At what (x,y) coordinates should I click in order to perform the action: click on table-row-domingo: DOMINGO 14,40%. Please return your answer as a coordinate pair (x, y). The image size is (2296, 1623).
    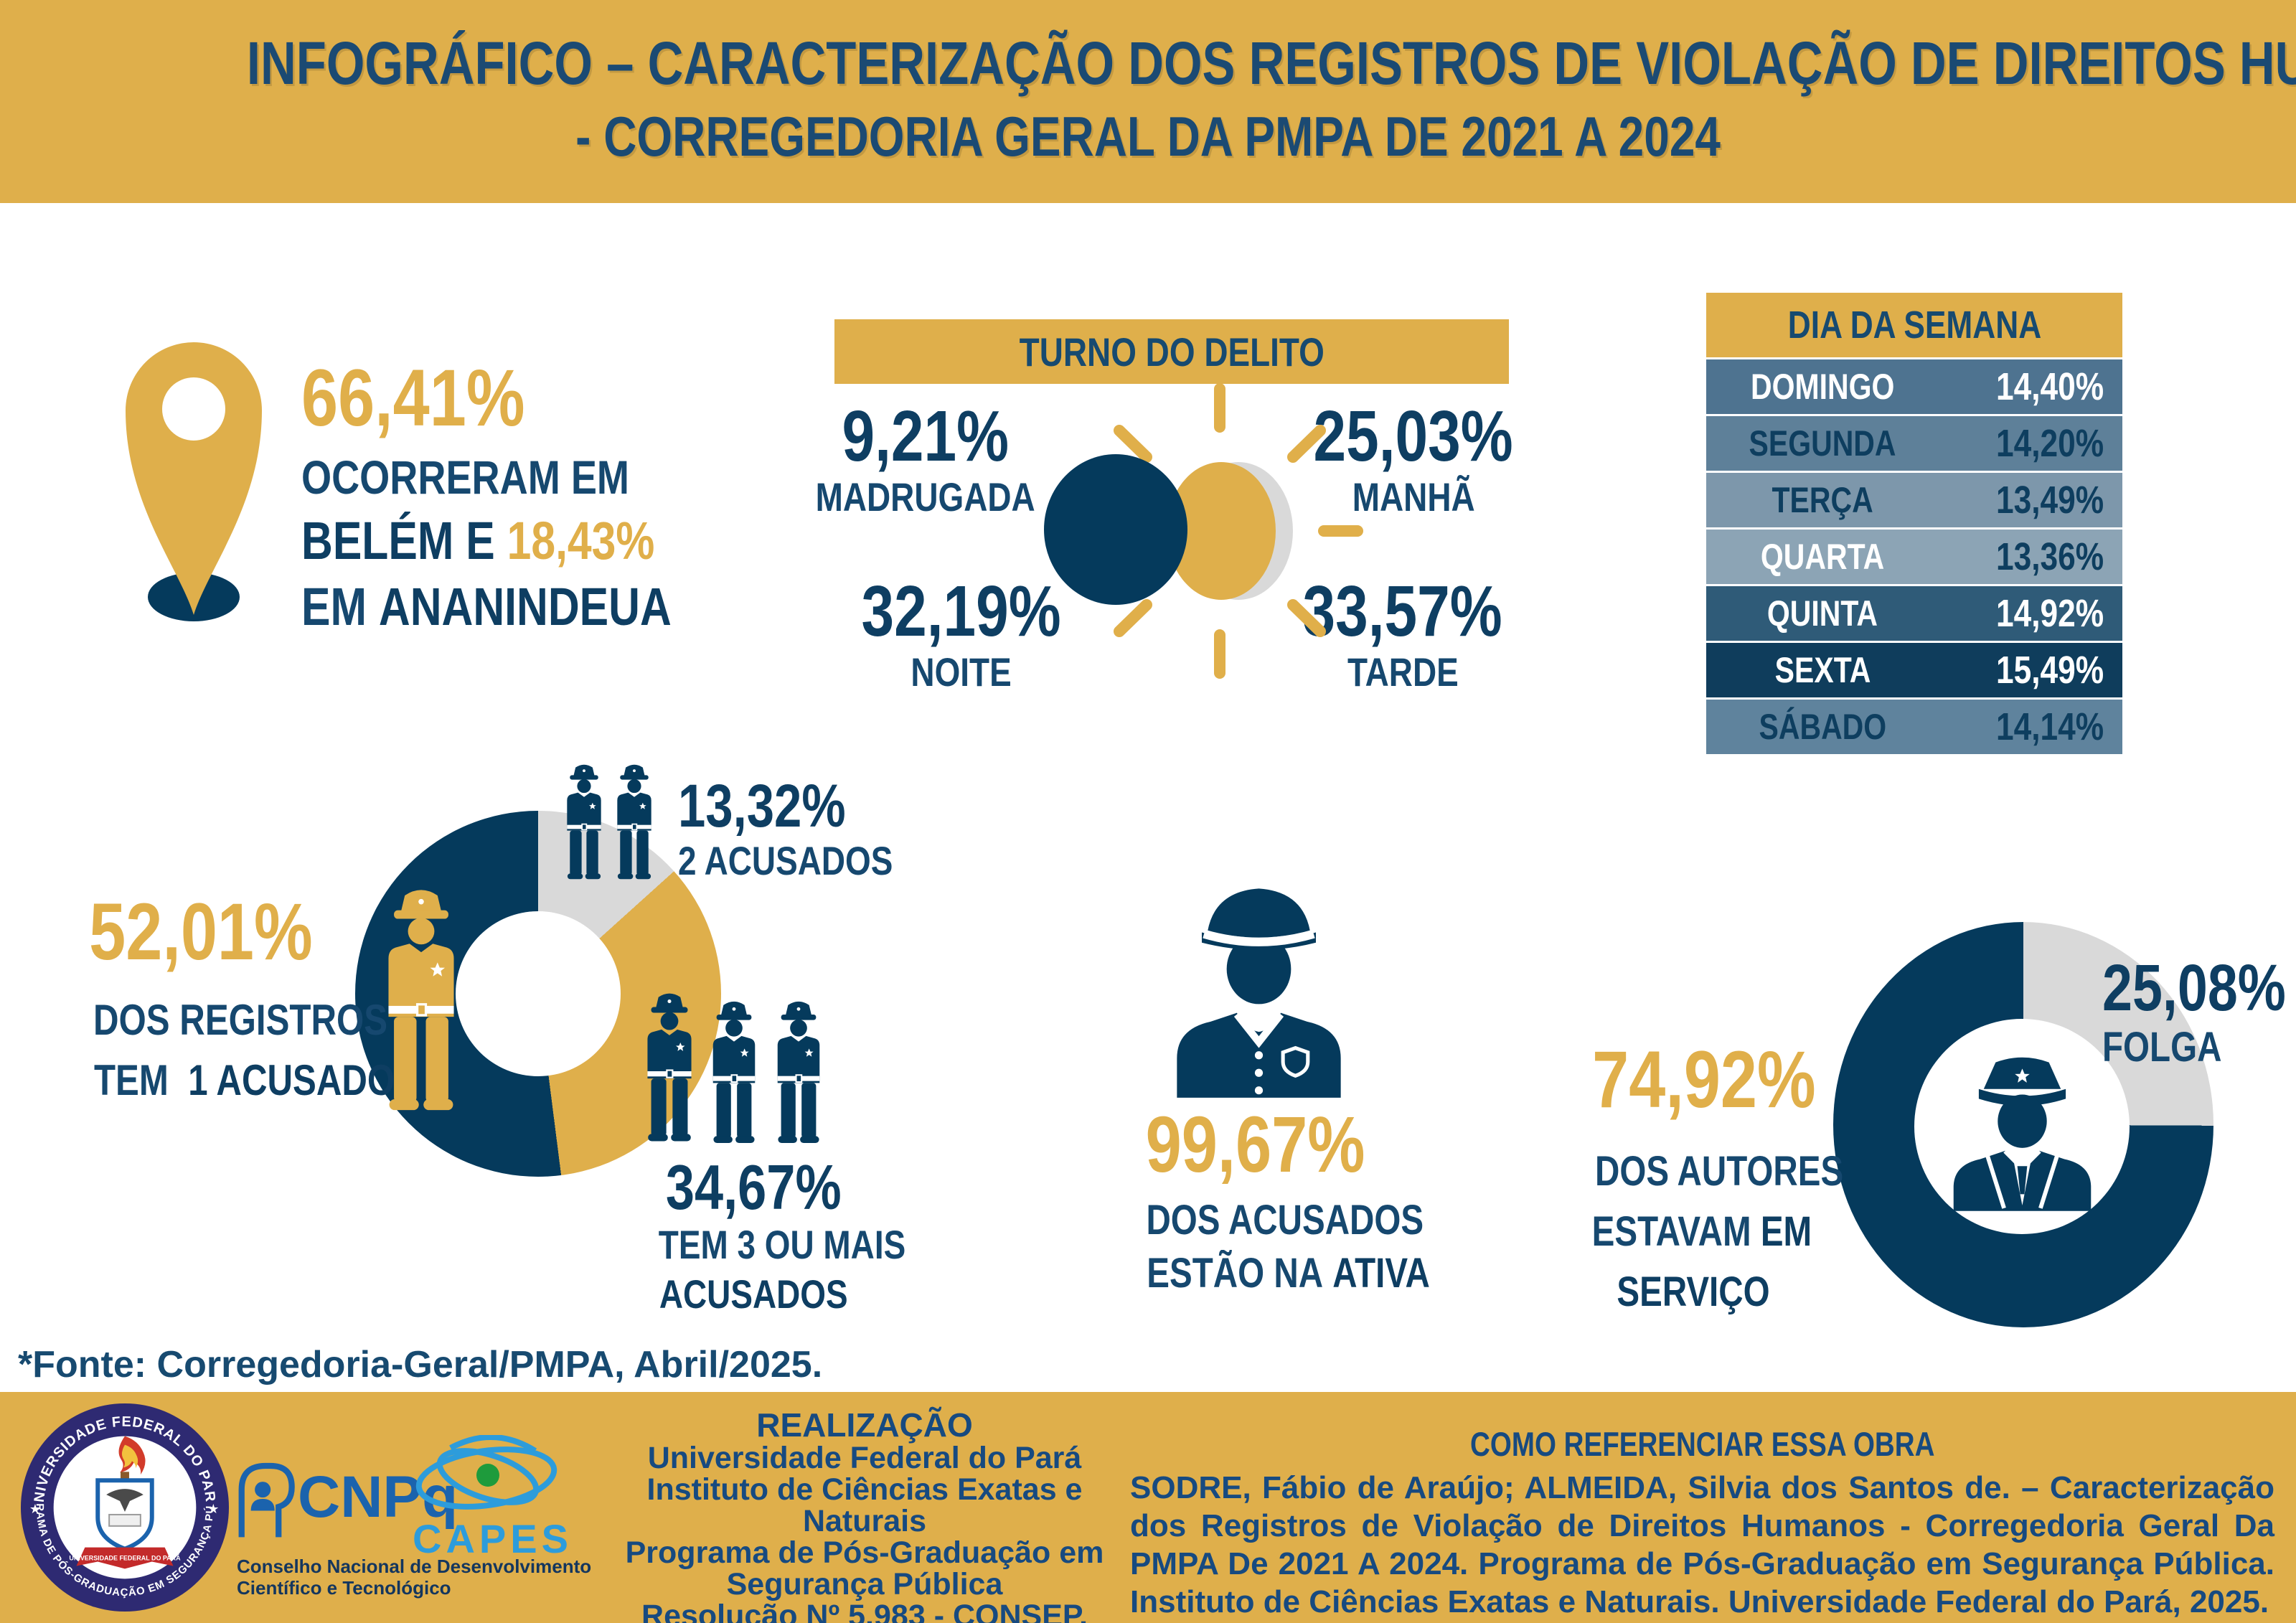
    Looking at the image, I should click on (1914, 387).